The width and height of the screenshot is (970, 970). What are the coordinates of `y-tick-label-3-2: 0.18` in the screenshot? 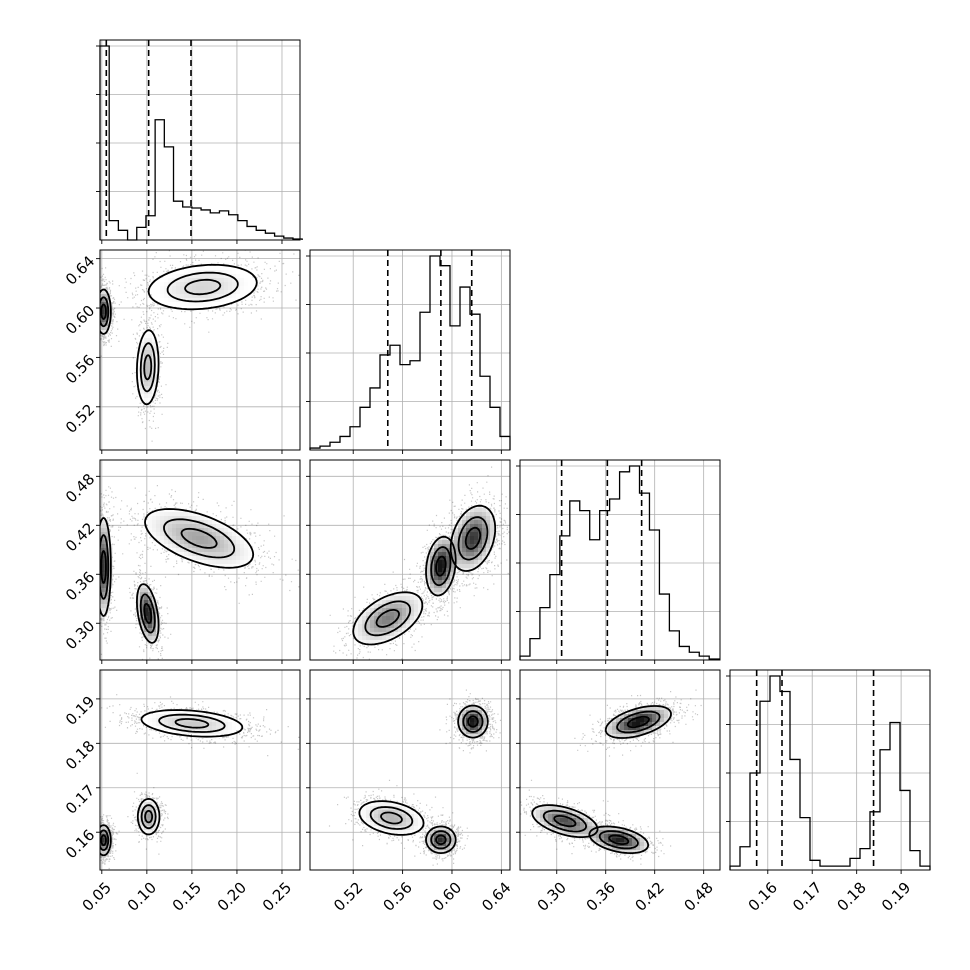 It's located at (80, 755).